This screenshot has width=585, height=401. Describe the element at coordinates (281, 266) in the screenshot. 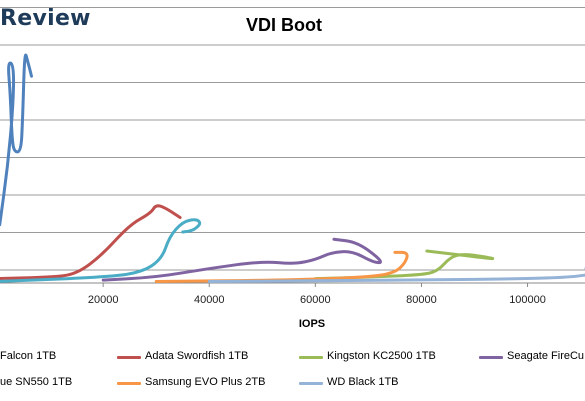

I see `series-line-samsung-evo-plus-2tb` at that location.